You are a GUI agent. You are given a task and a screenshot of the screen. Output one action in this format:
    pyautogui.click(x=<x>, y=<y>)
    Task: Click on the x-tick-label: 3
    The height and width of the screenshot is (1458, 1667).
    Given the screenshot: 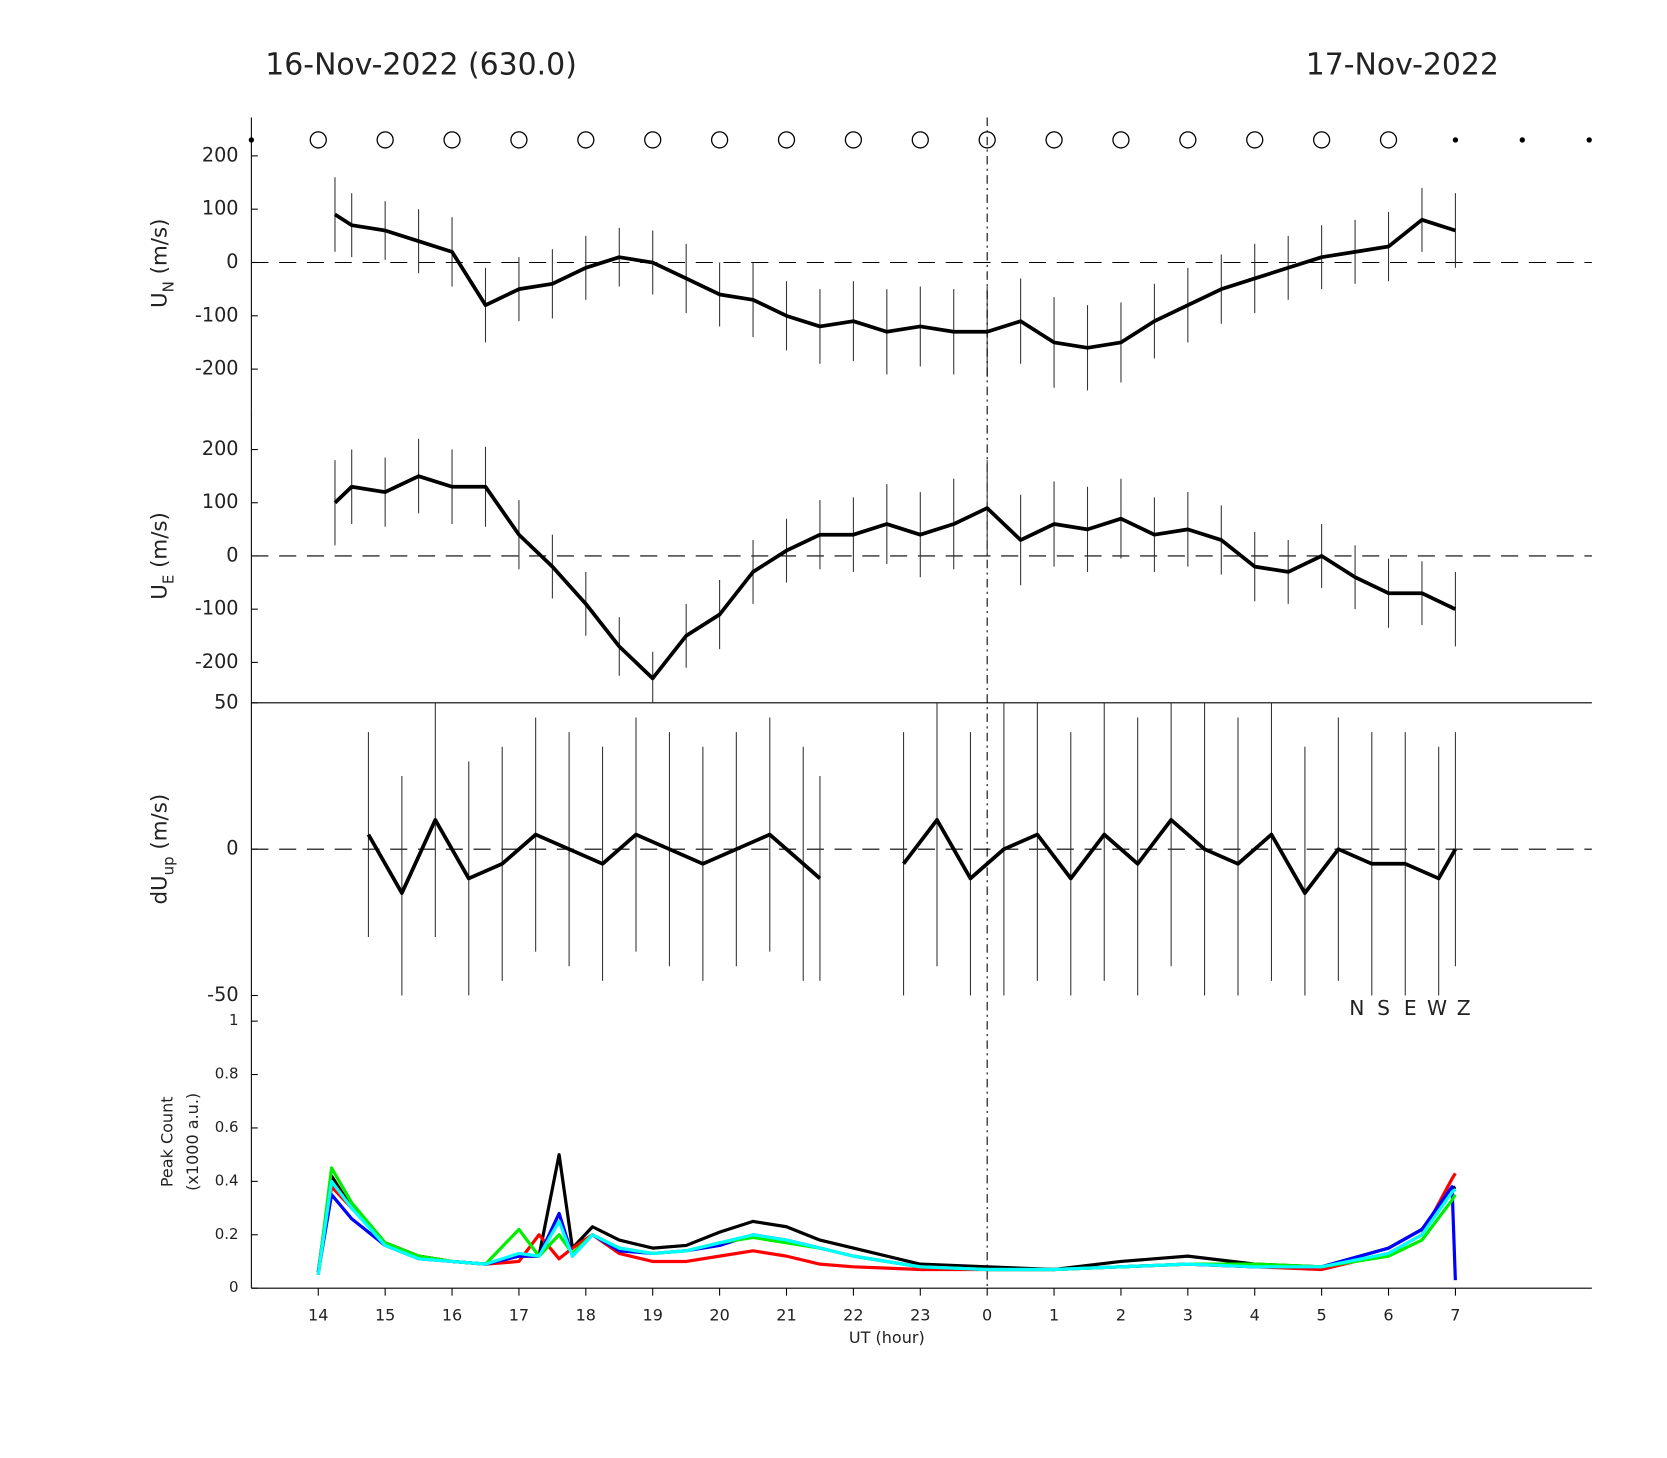 What is the action you would take?
    pyautogui.click(x=1188, y=1314)
    